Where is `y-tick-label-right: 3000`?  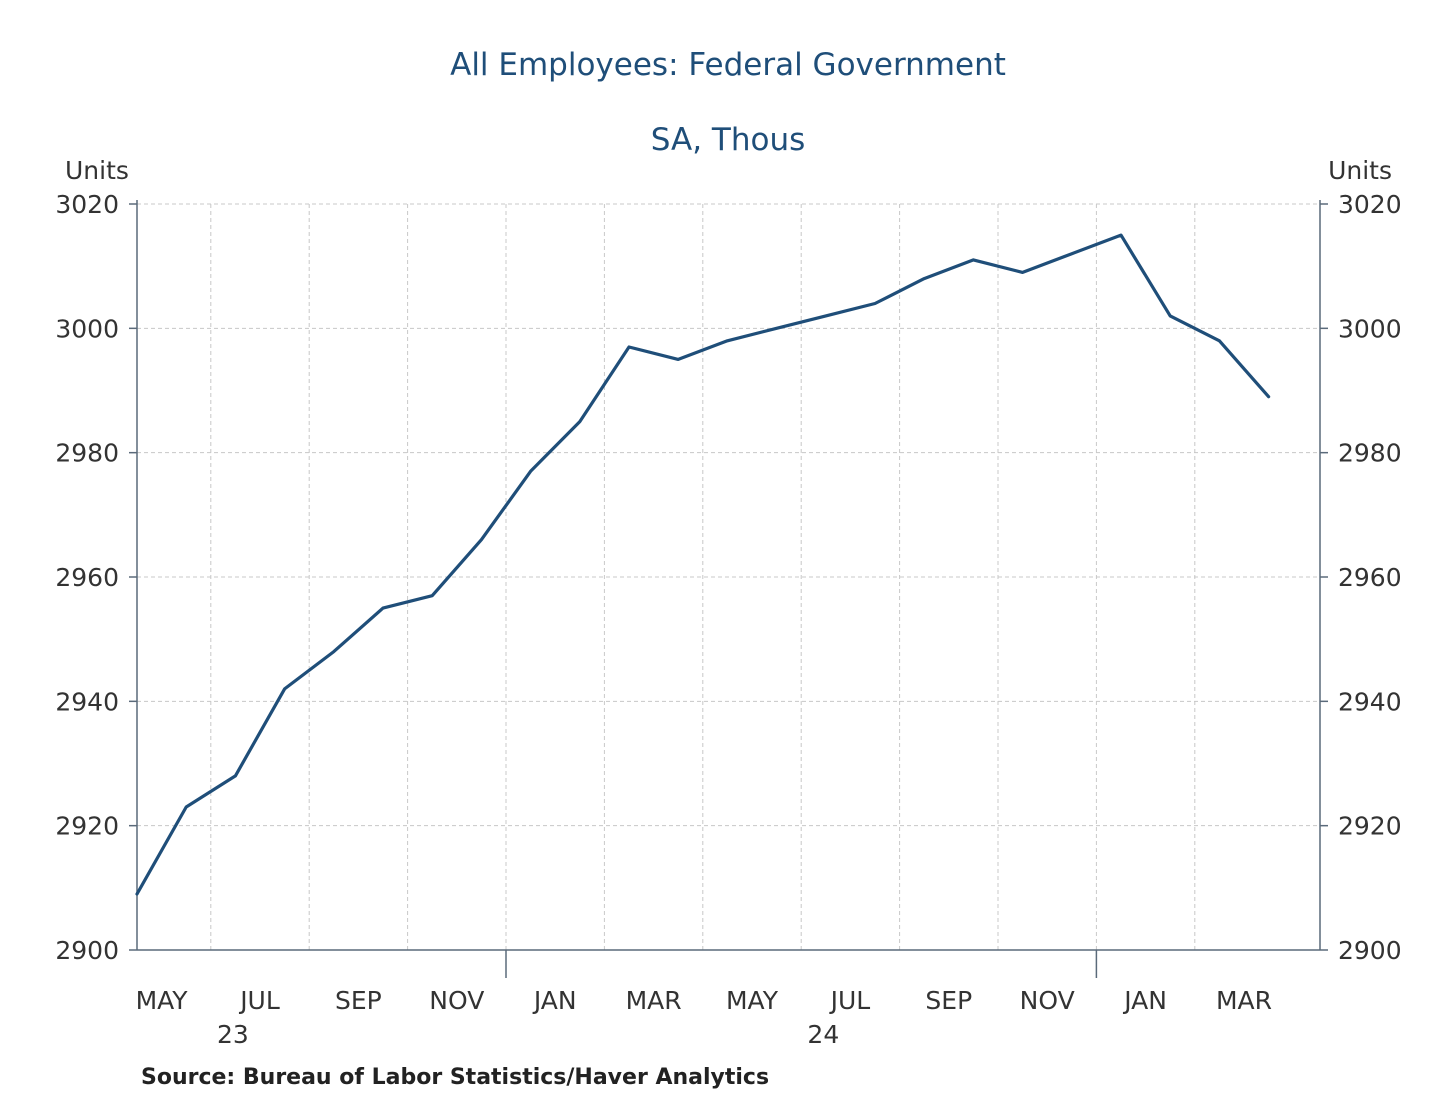
y-tick-label-right: 3000 is located at coordinates (1370, 328).